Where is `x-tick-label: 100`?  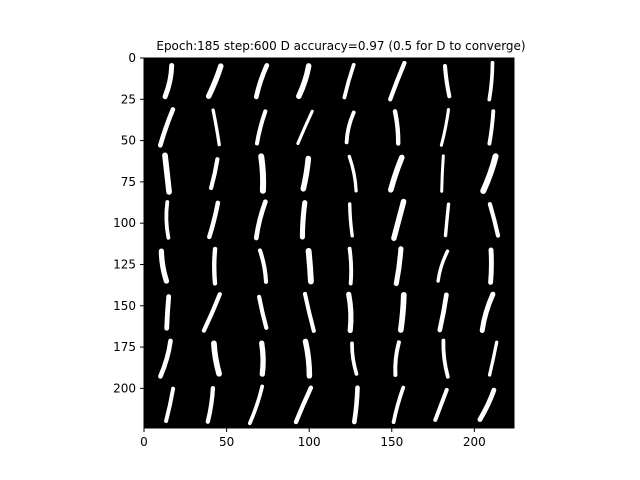 x-tick-label: 100 is located at coordinates (309, 442).